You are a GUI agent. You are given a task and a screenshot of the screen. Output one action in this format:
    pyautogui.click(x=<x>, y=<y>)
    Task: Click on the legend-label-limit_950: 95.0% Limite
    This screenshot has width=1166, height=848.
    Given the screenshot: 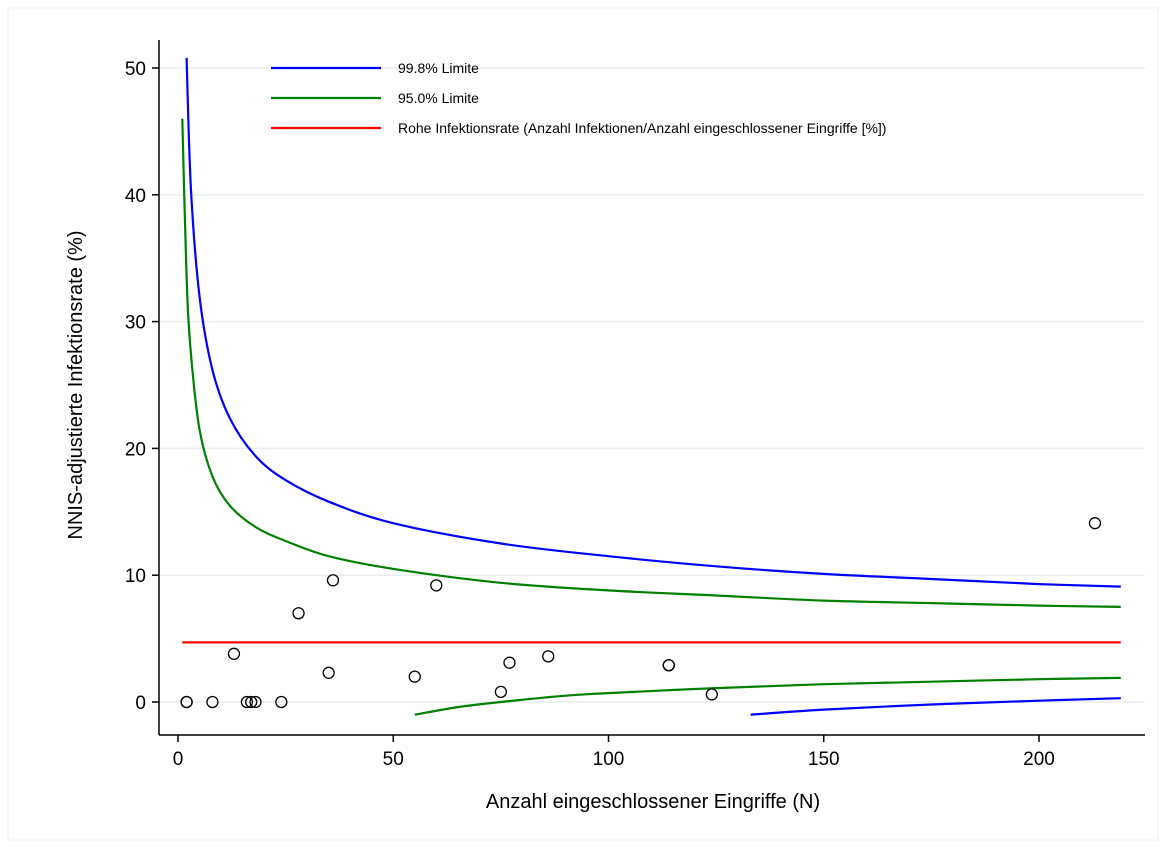 What is the action you would take?
    pyautogui.click(x=438, y=98)
    